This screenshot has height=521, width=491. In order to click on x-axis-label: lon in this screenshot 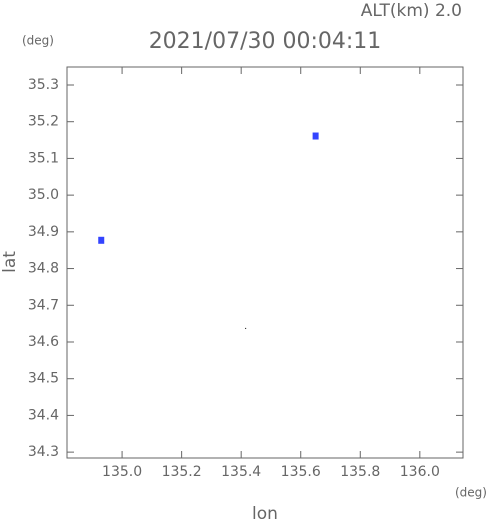, I will do `click(265, 512)`.